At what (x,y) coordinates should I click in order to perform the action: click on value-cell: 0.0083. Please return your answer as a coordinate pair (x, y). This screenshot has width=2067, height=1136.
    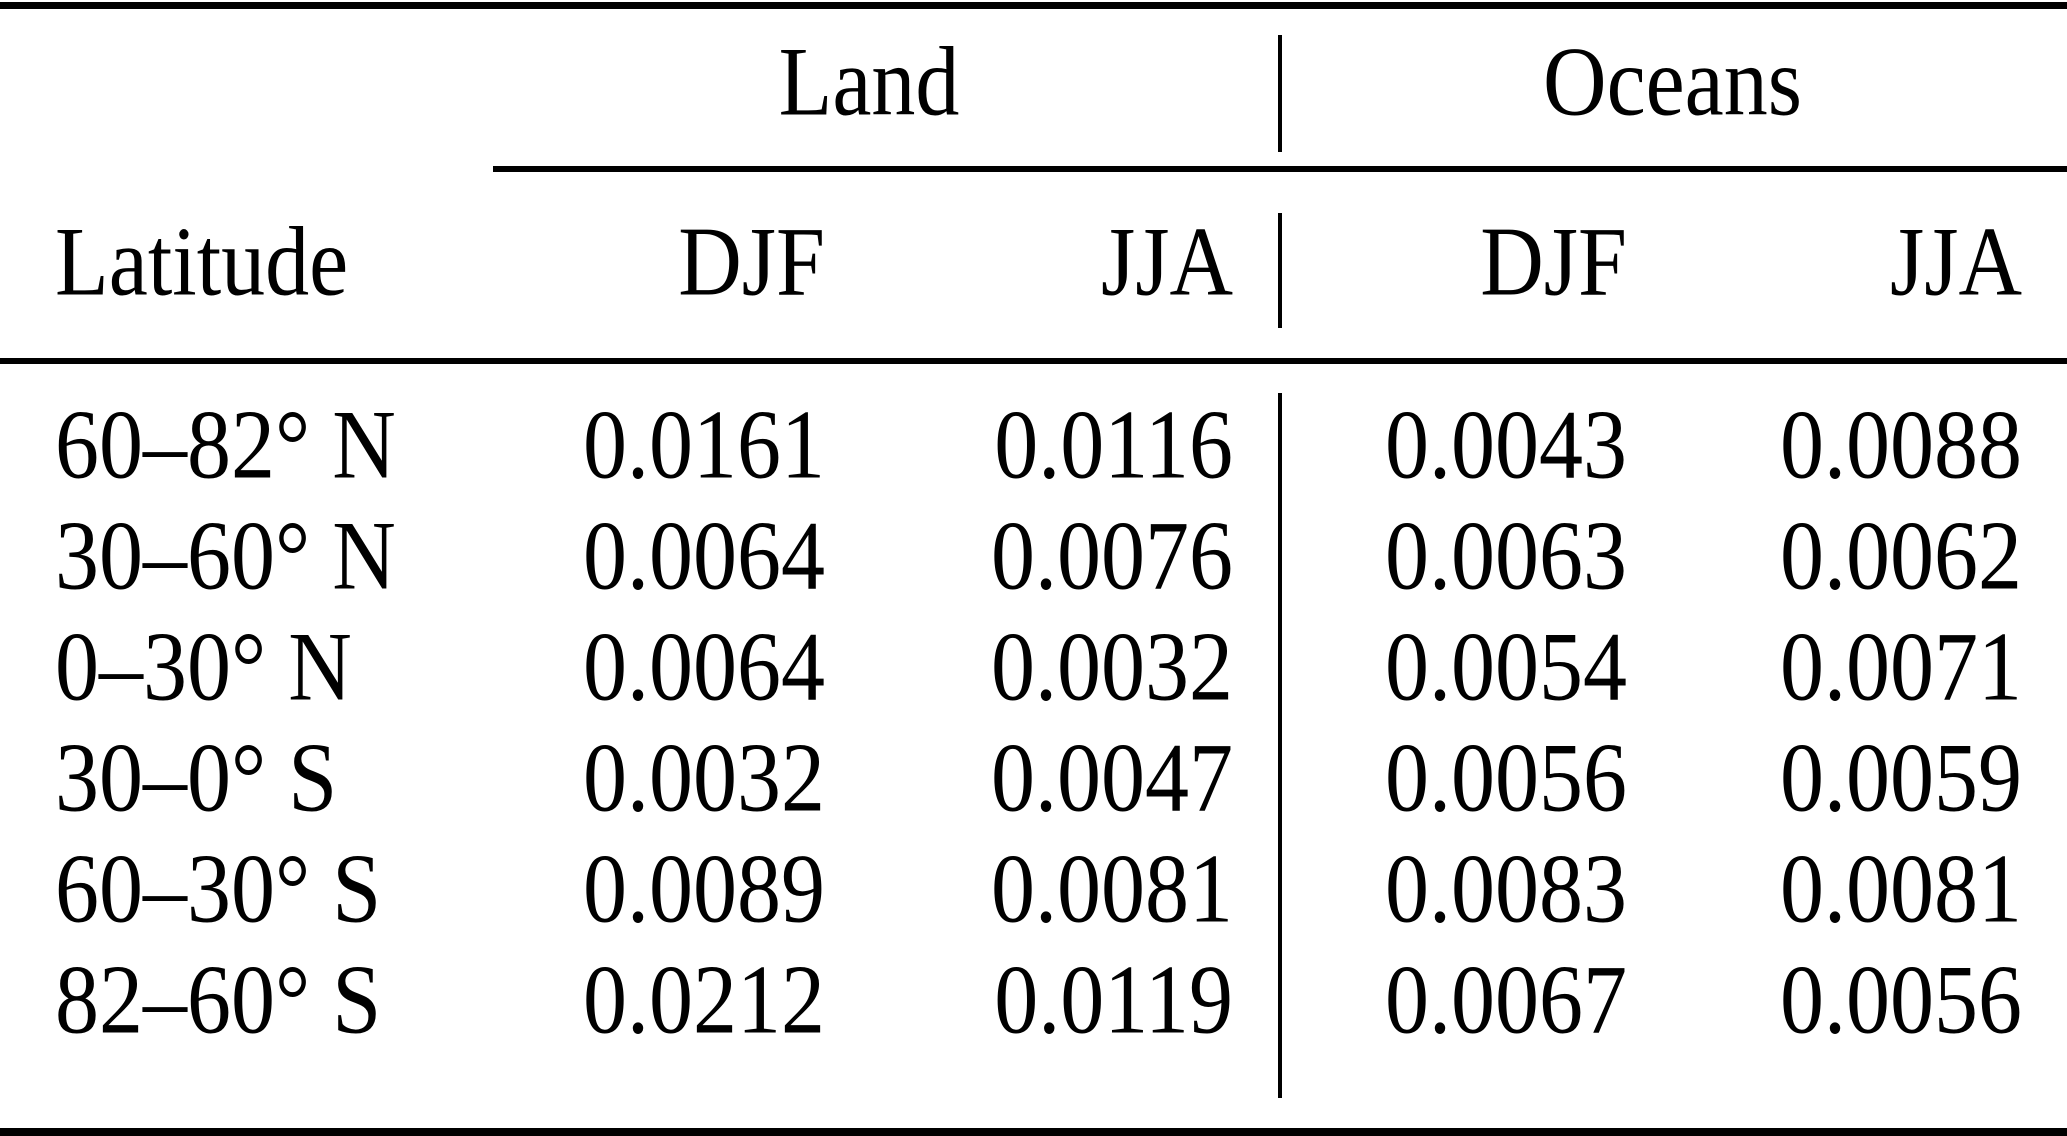
    Looking at the image, I should click on (1475, 889).